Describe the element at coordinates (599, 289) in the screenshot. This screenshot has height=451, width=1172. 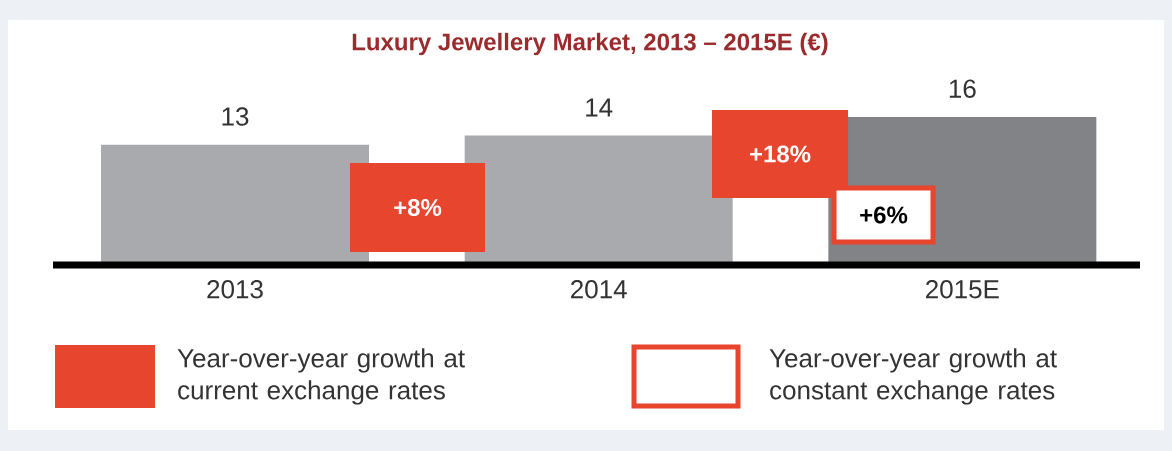
I see `x-tick-label: 2014` at that location.